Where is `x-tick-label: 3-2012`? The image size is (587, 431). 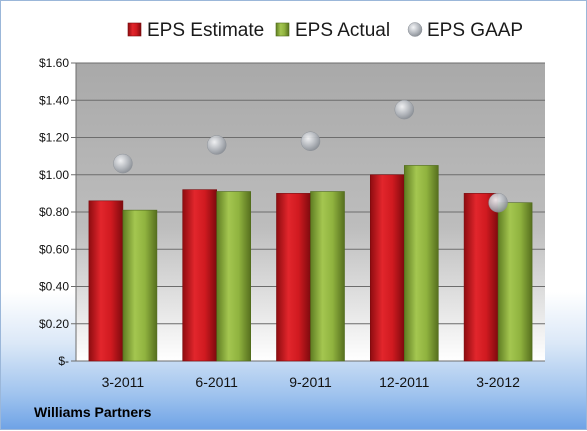 x-tick-label: 3-2012 is located at coordinates (498, 382).